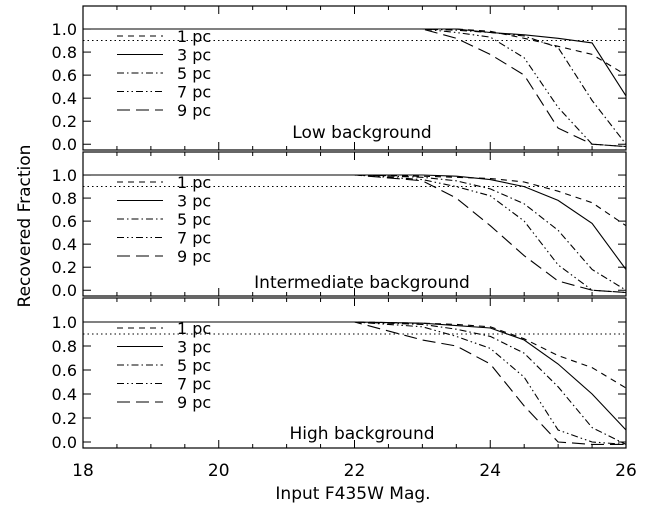  Describe the element at coordinates (490, 471) in the screenshot. I see `x-tick-label: 24` at that location.